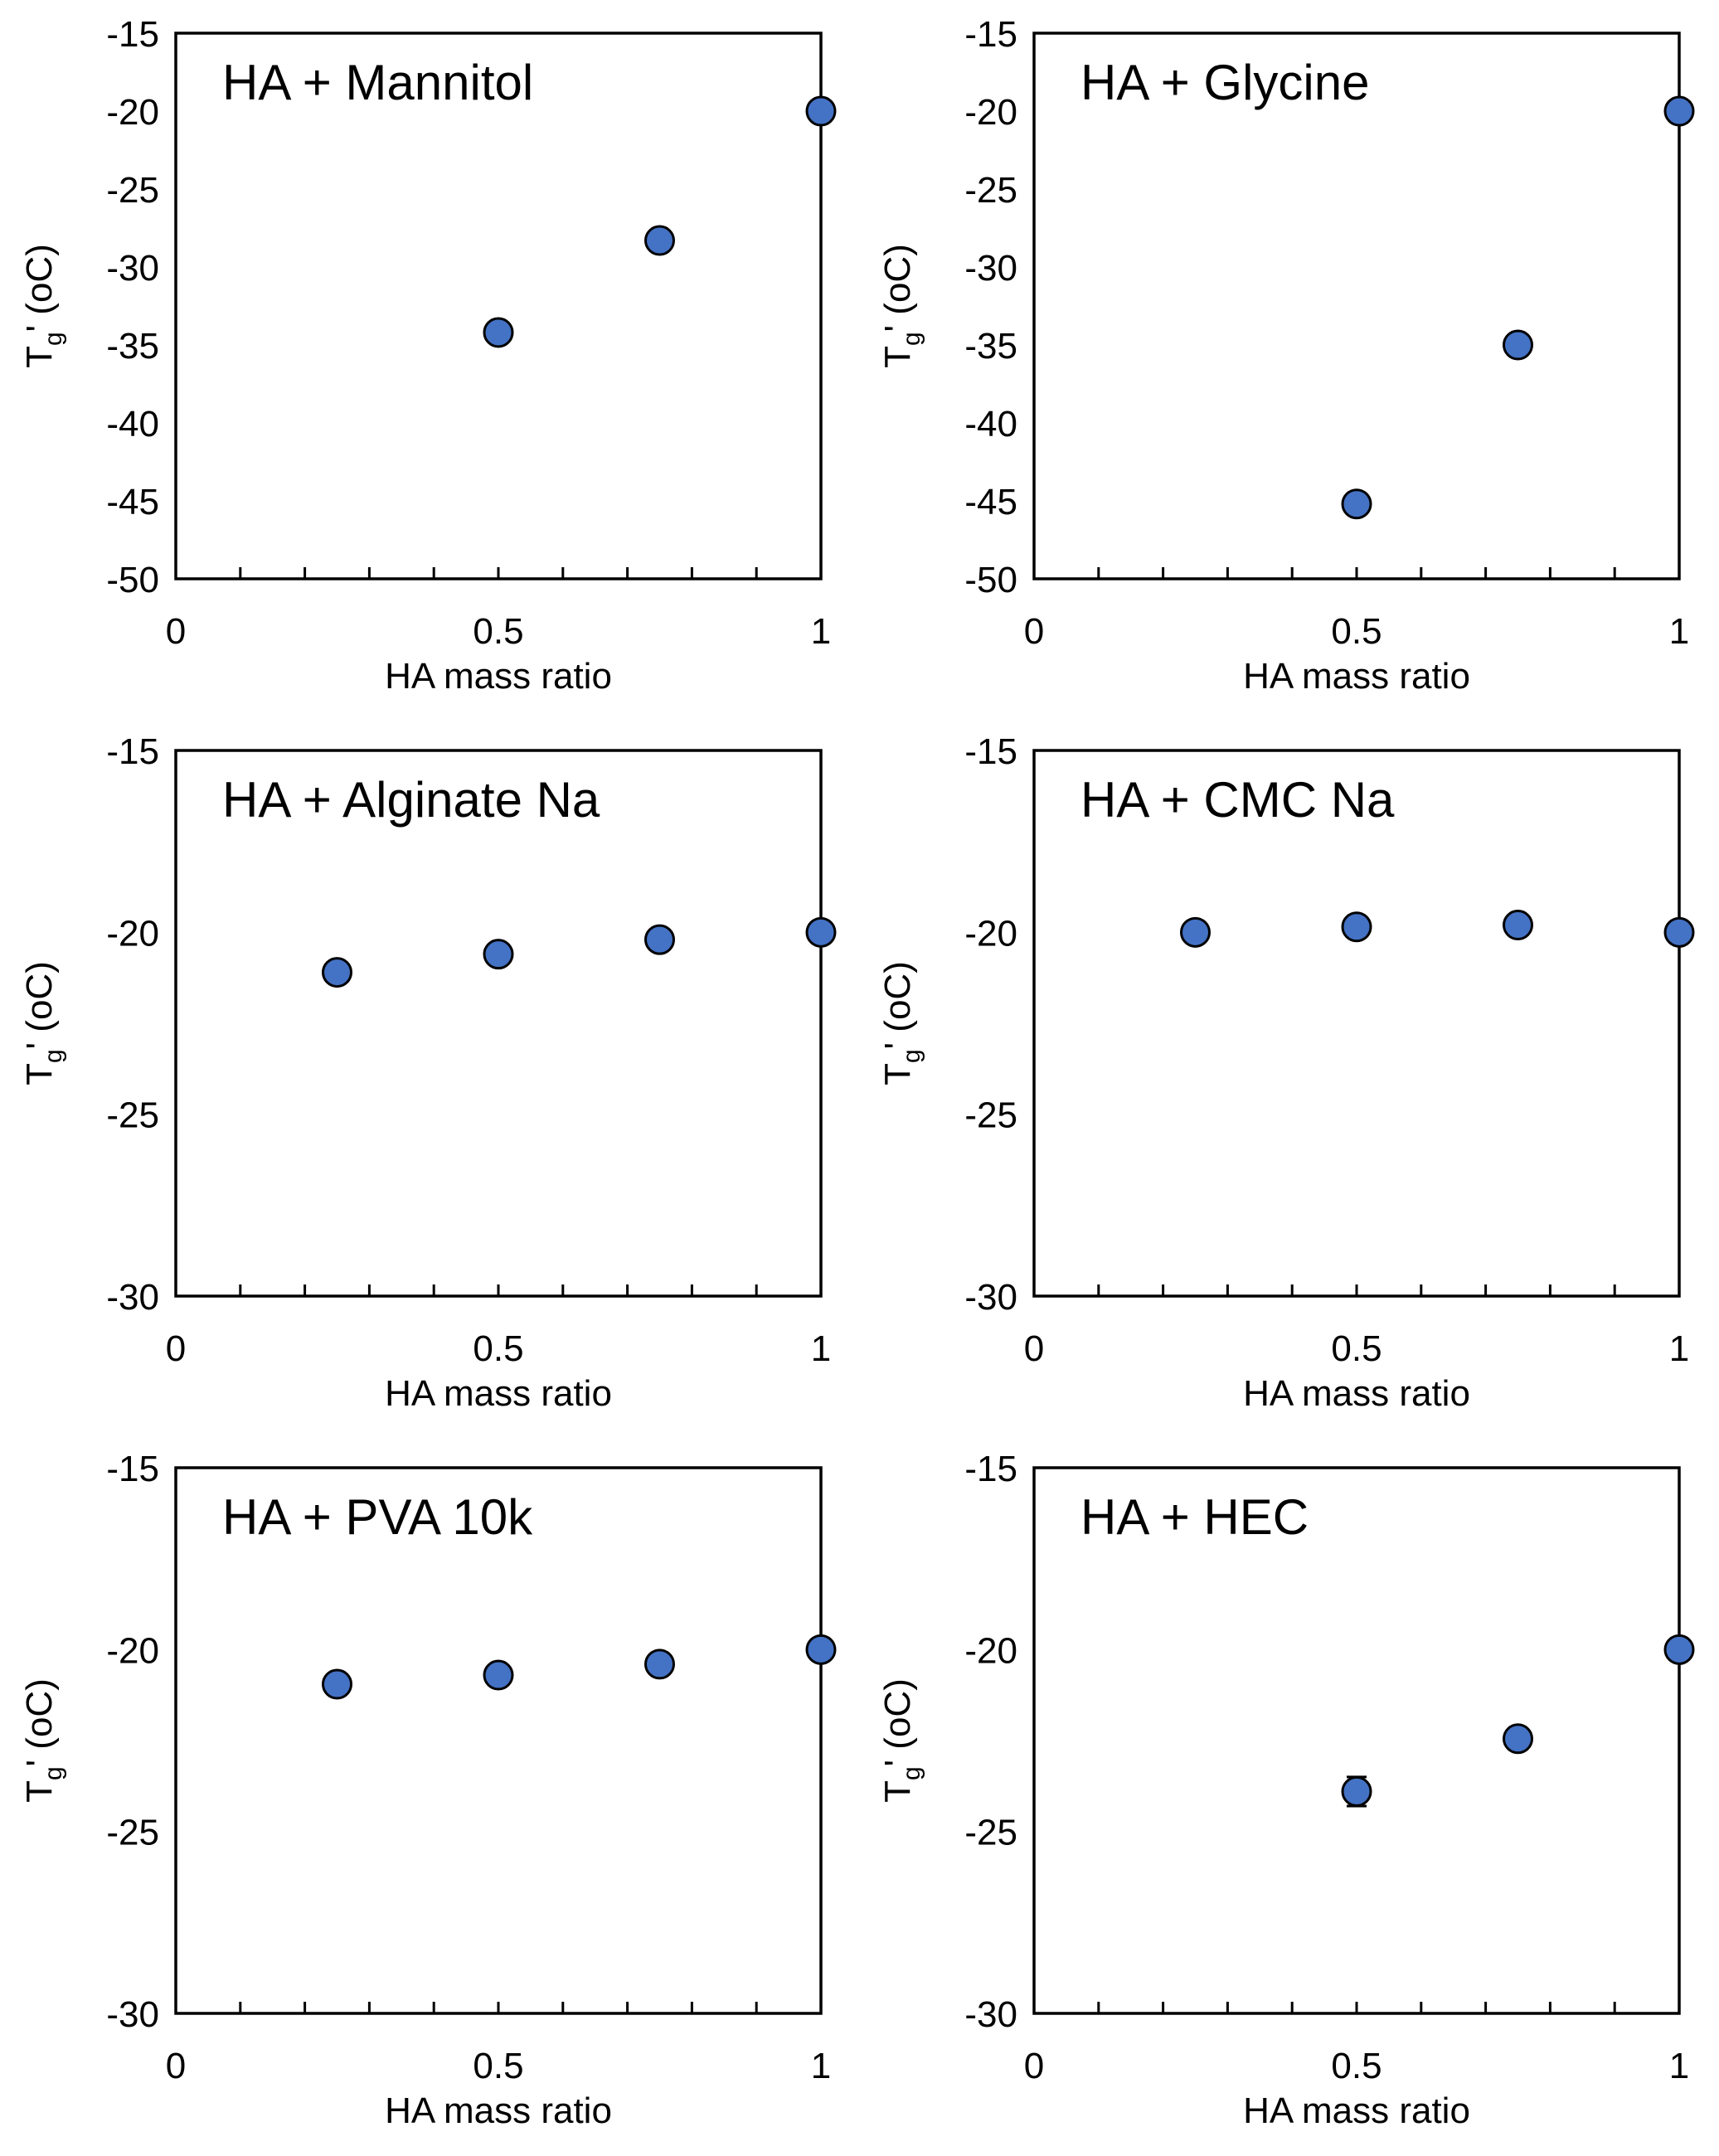 The image size is (1719, 2156). I want to click on panel-title: HA + HEC, so click(1194, 1517).